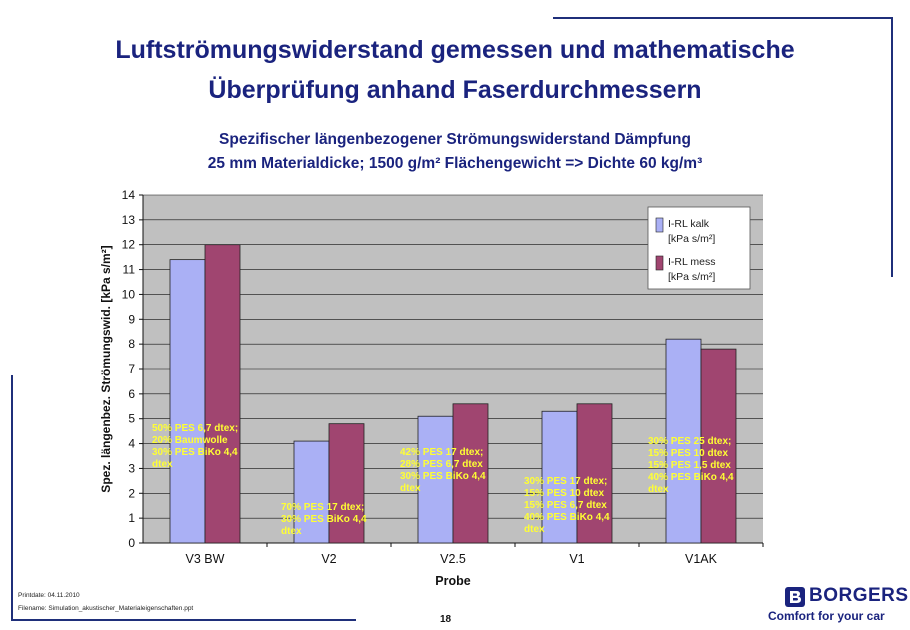 The height and width of the screenshot is (630, 910). Describe the element at coordinates (131, 369) in the screenshot. I see `y-tick-label: 7` at that location.